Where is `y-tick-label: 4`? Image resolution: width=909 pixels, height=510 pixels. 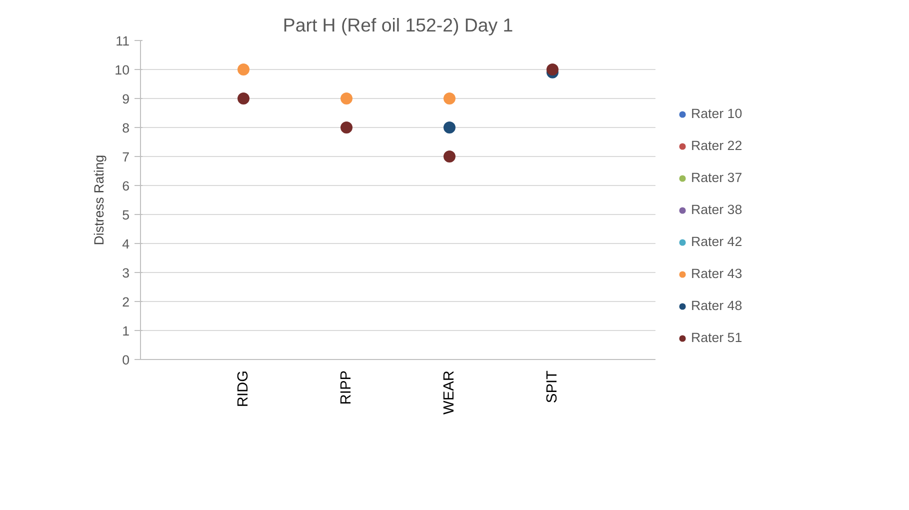 y-tick-label: 4 is located at coordinates (126, 244).